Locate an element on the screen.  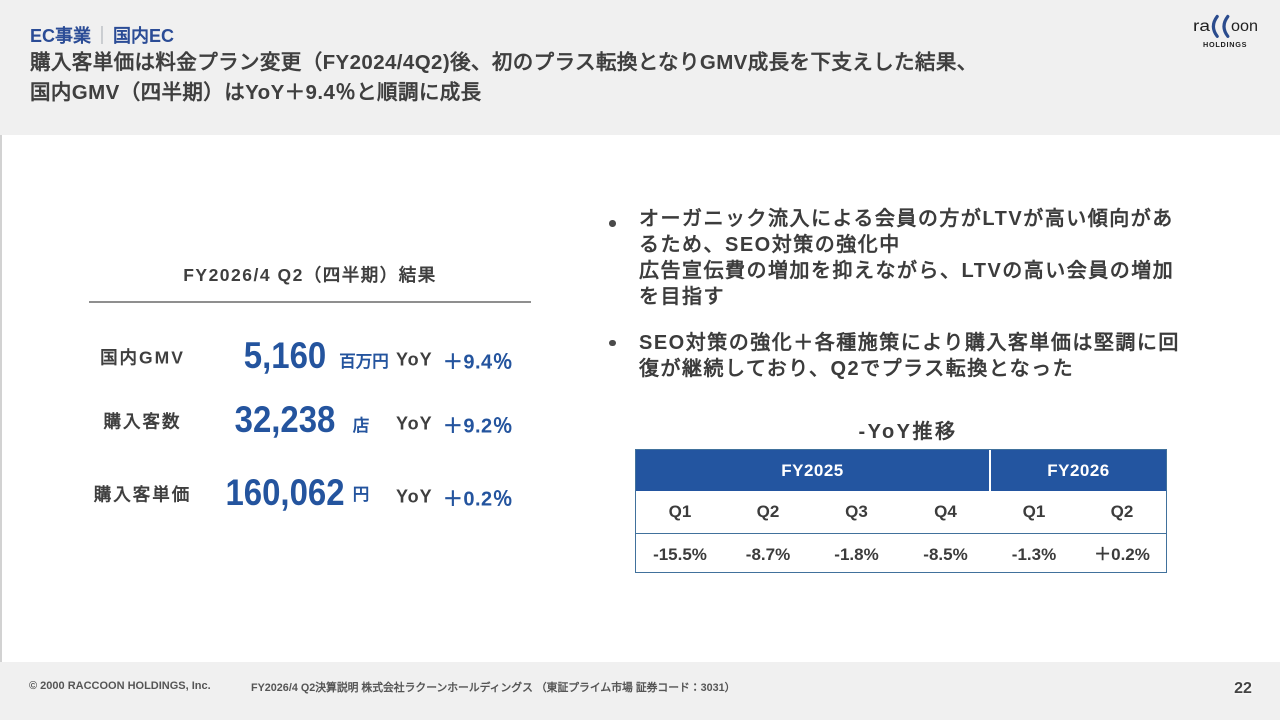
svg-text: ra is located at coordinates (1201, 26).